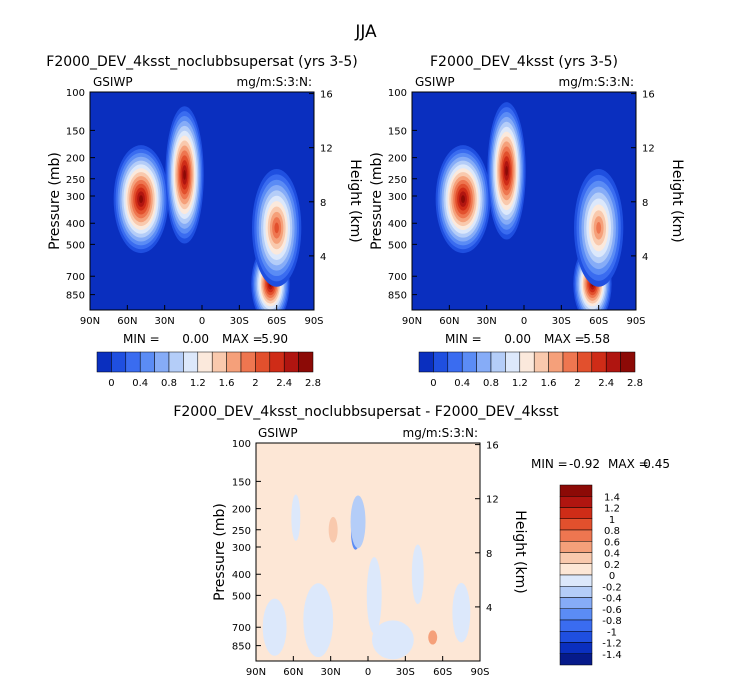 The height and width of the screenshot is (689, 733). Describe the element at coordinates (442, 672) in the screenshot. I see `x-tick-label: 60S` at that location.